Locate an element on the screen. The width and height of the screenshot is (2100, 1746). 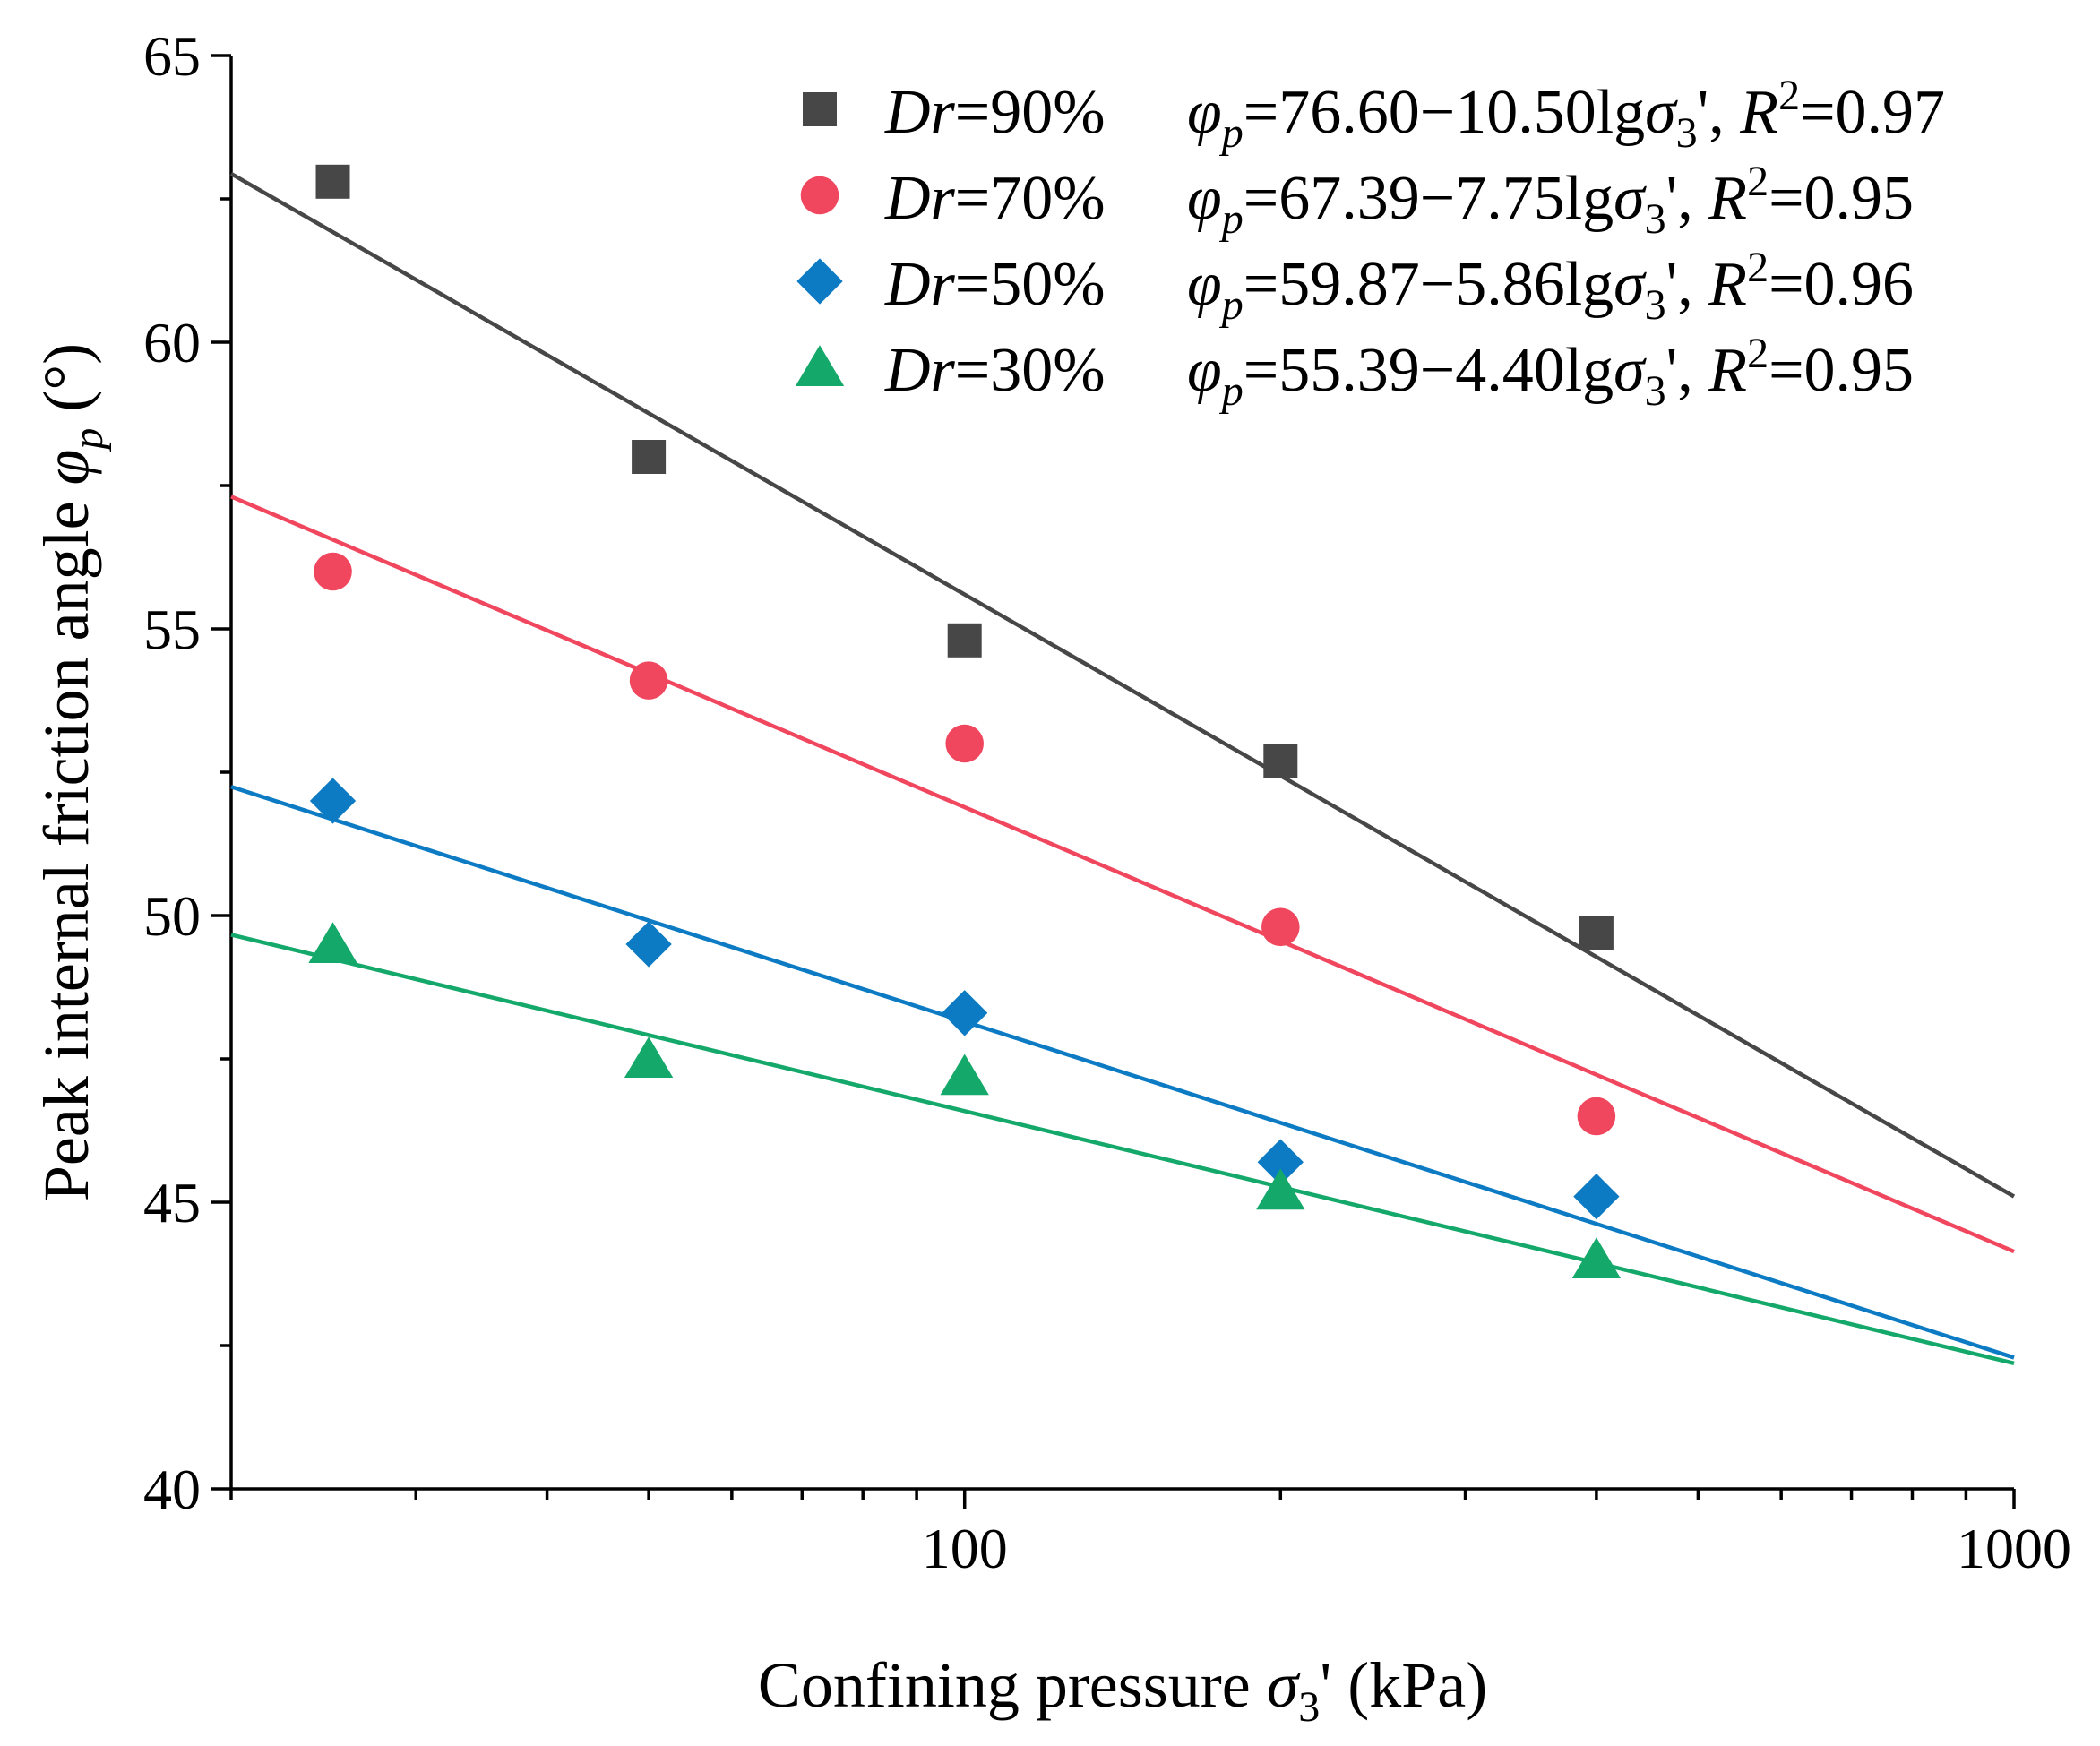
equation-coefficients: =76.60−10.50lg is located at coordinates (1444, 112).